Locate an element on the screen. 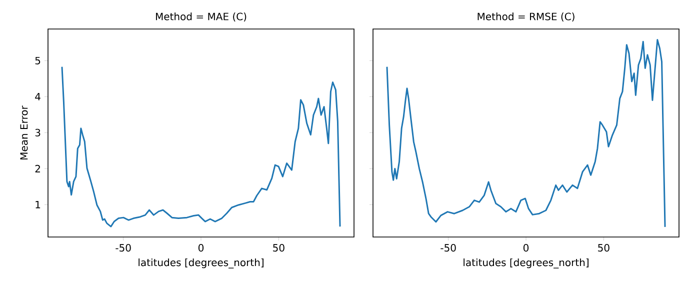  y-axis-title: Mean Error is located at coordinates (24, 133).